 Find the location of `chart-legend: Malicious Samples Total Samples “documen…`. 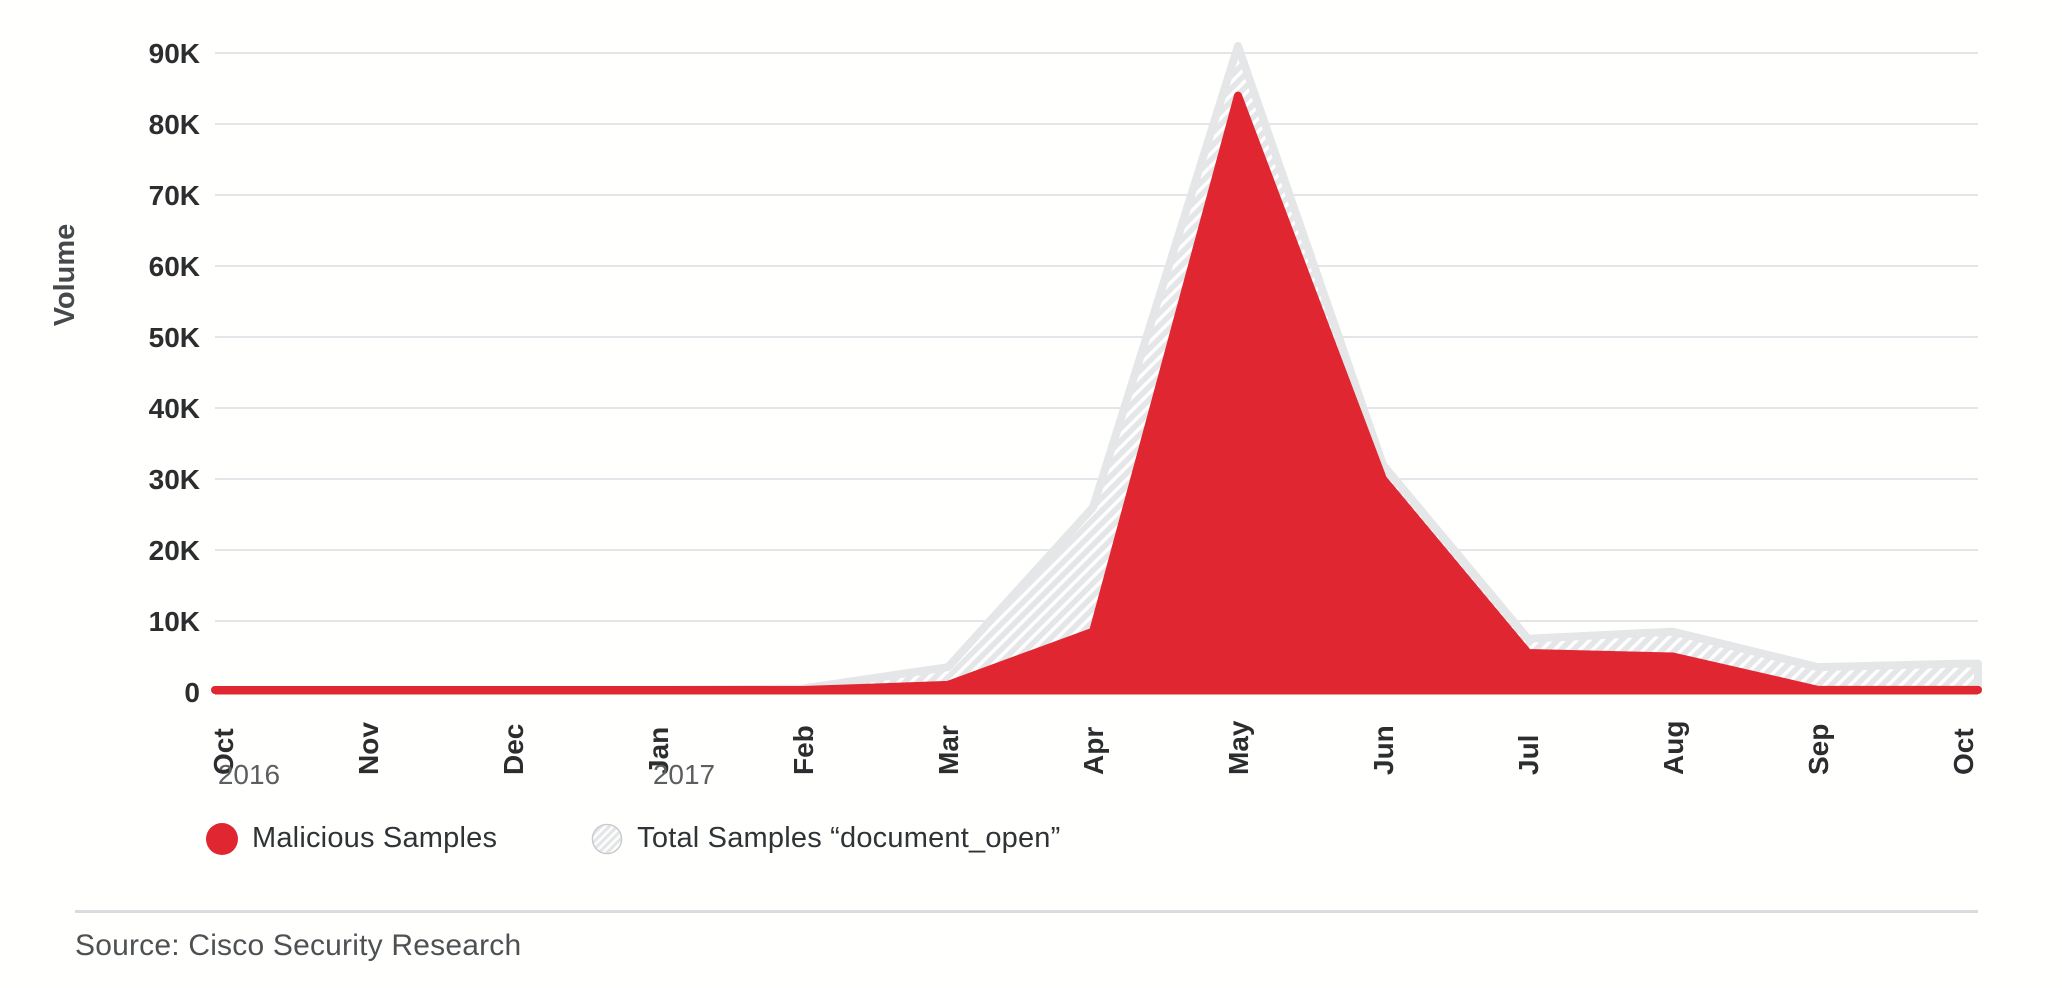

chart-legend: Malicious Samples Total Samples “documen… is located at coordinates (633, 838).